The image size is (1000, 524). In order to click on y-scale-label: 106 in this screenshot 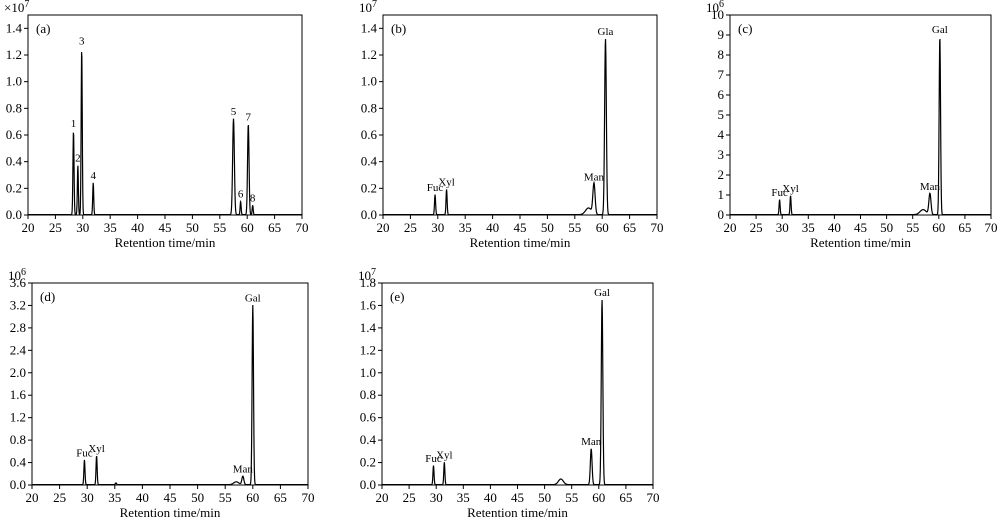, I will do `click(715, 7)`.